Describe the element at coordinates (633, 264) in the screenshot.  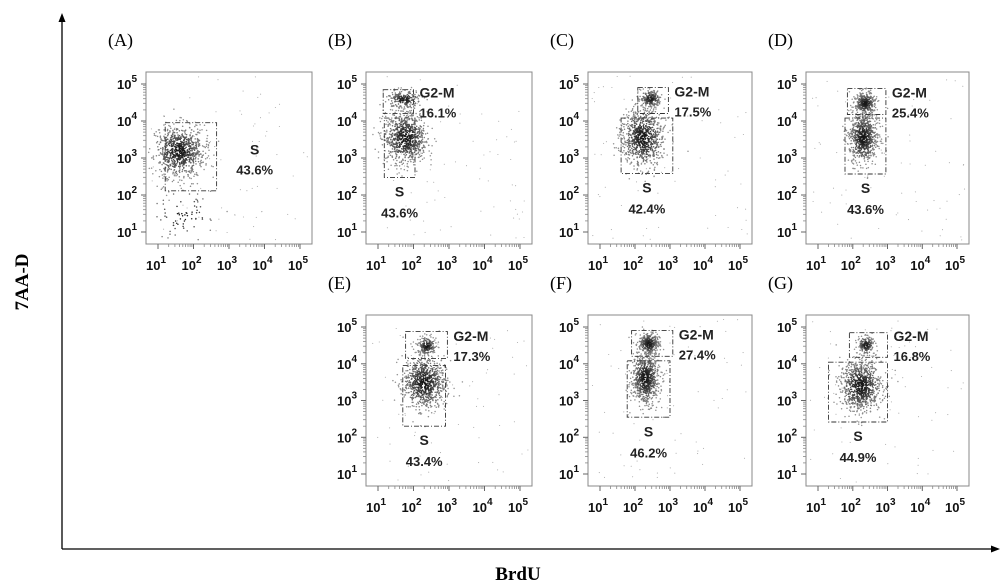
I see `x-tick-label: 102` at that location.